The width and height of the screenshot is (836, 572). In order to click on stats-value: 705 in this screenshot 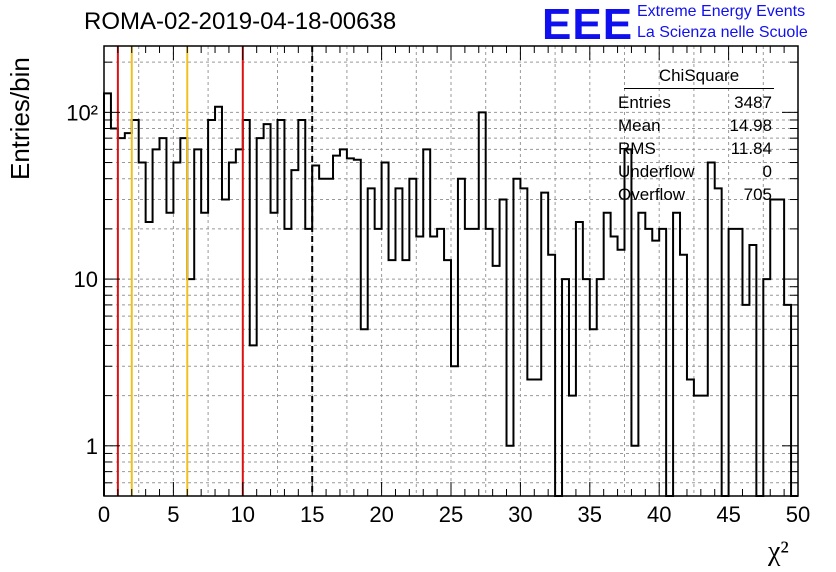, I will do `click(757, 194)`.